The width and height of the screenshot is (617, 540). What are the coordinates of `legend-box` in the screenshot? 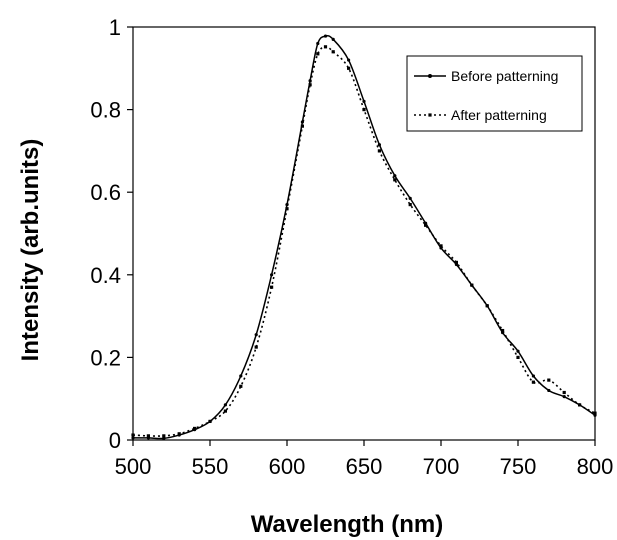 It's located at (494, 93).